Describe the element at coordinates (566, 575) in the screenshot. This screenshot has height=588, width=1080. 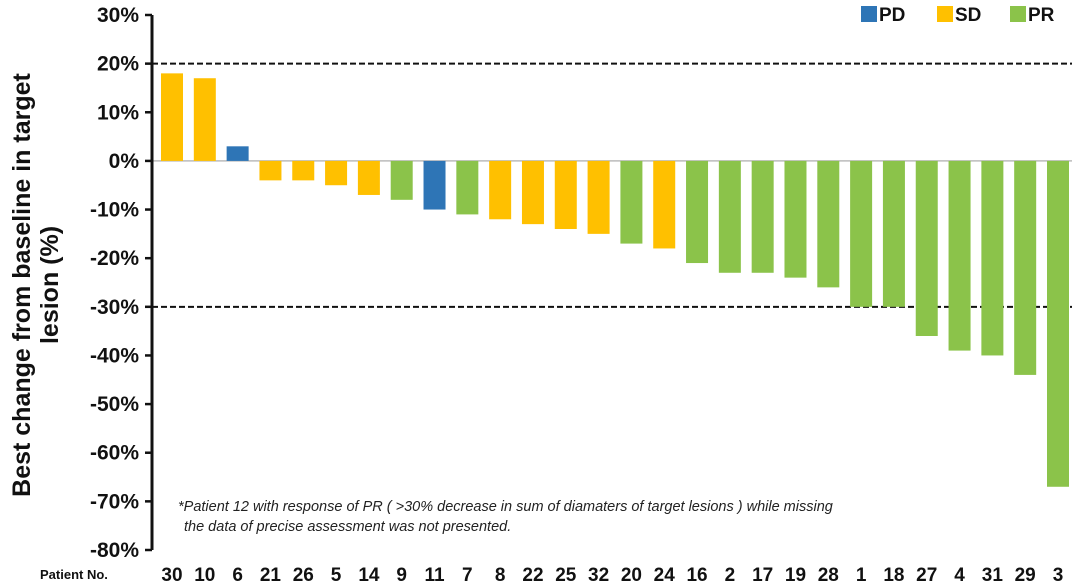
I see `x-tick-label: 25` at that location.